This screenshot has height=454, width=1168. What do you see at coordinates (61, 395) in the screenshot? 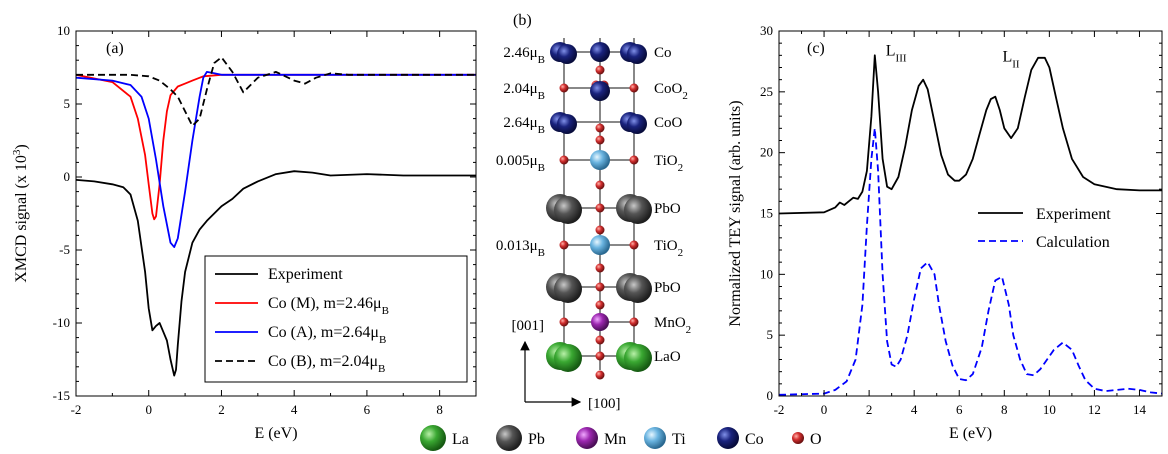
I see `y-tick-label: -15` at bounding box center [61, 395].